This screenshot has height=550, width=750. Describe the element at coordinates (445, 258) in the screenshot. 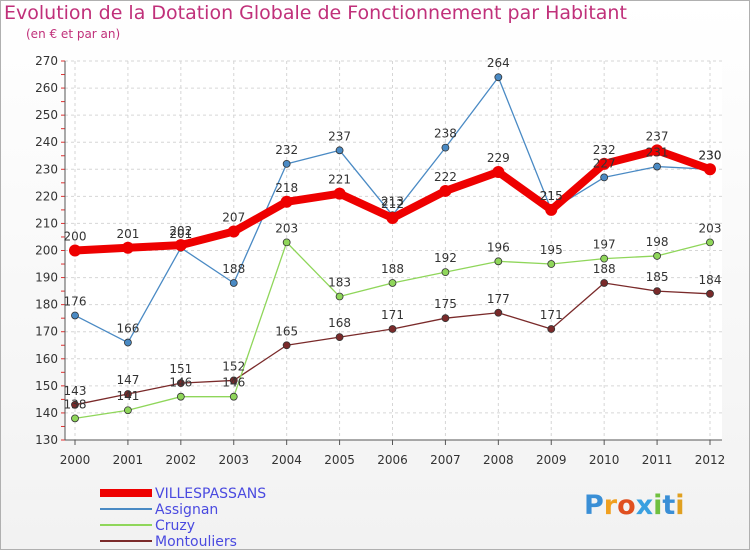

I see `data-label: 192` at that location.